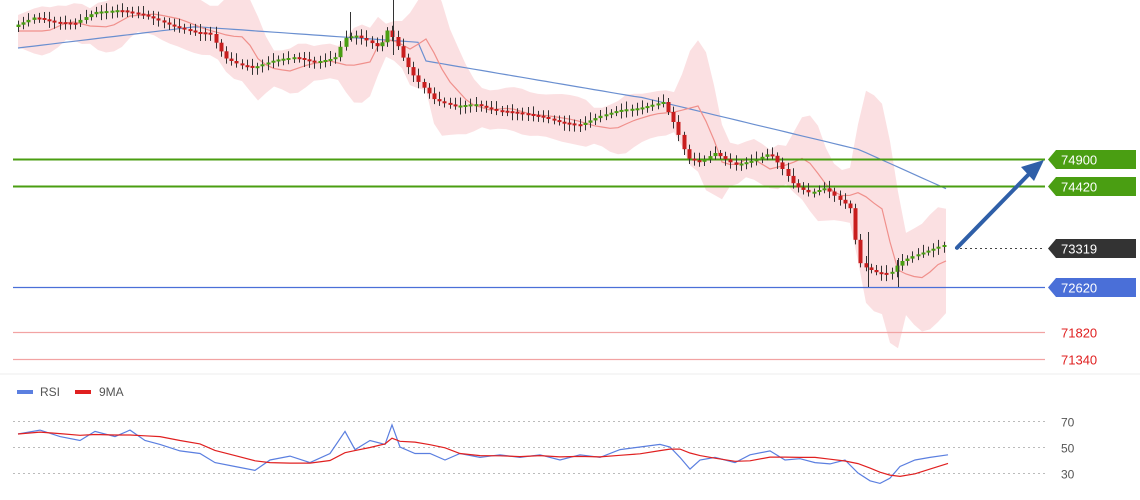 The image size is (1140, 500). Describe the element at coordinates (1092, 186) in the screenshot. I see `level-label: 74420` at that location.